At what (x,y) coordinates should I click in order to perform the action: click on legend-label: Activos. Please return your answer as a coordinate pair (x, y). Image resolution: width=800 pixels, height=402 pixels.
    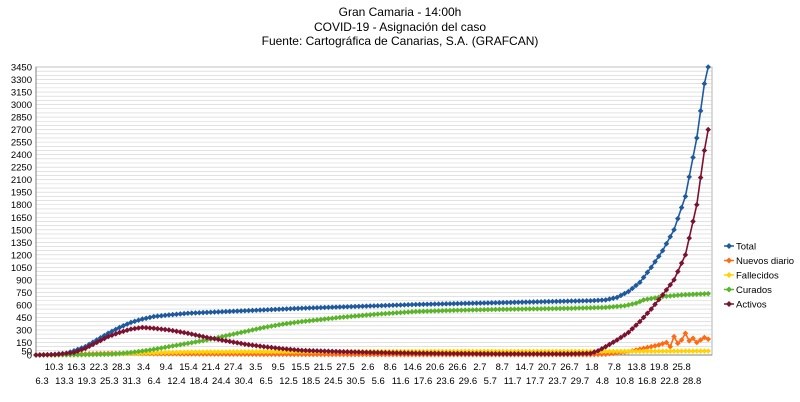
    Looking at the image, I should click on (751, 305).